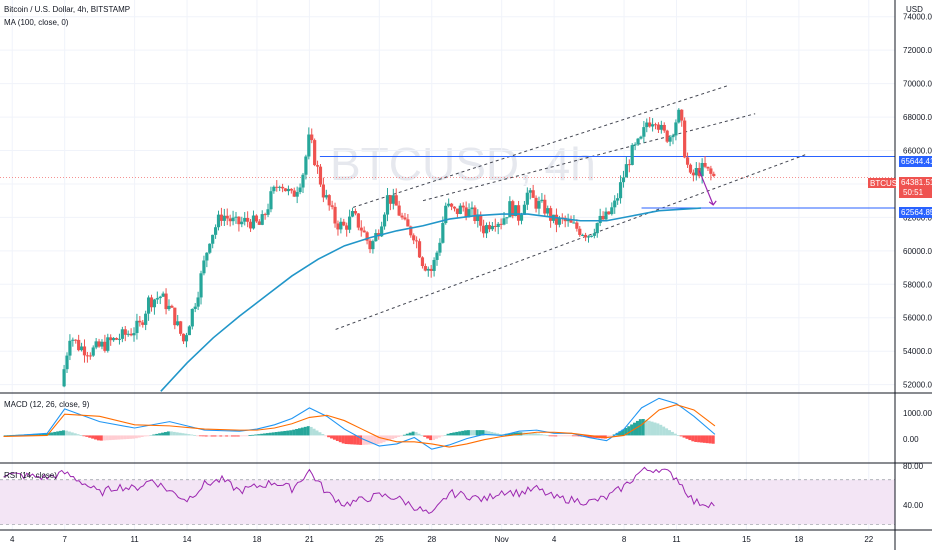  I want to click on price-tick-54000: 54000.00, so click(917, 351).